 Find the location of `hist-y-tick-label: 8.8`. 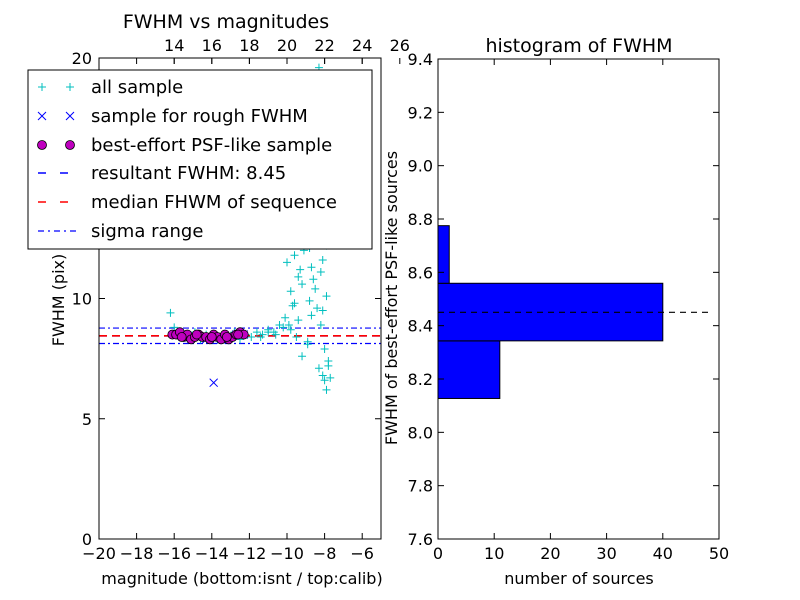

hist-y-tick-label: 8.8 is located at coordinates (420, 219).